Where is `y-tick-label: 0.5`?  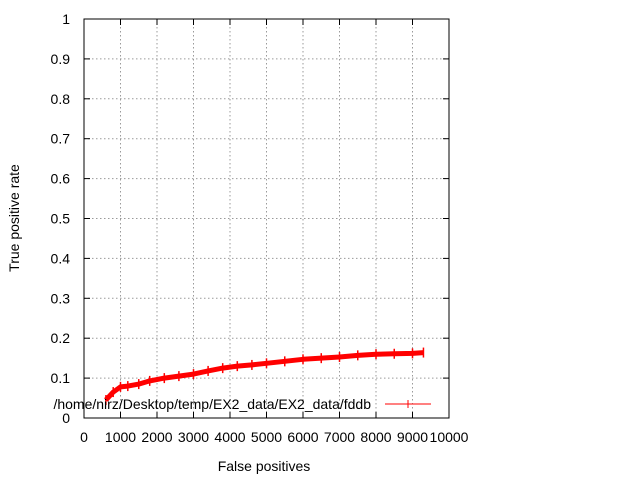 y-tick-label: 0.5 is located at coordinates (61, 219).